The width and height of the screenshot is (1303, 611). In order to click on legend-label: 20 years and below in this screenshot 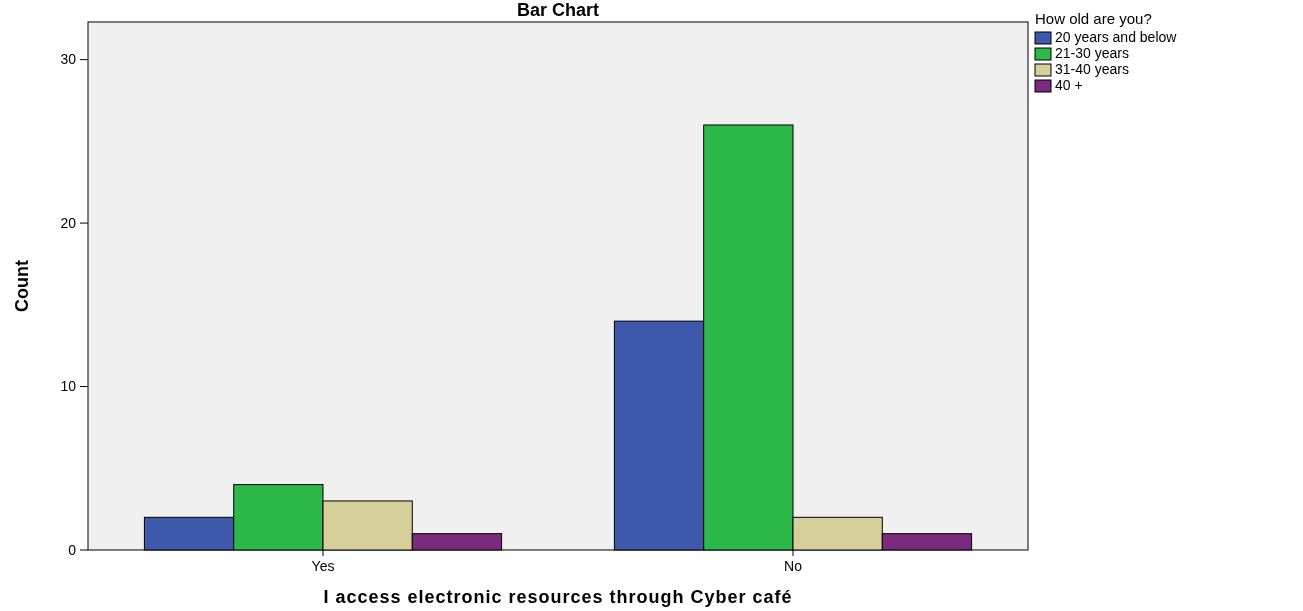, I will do `click(1116, 37)`.